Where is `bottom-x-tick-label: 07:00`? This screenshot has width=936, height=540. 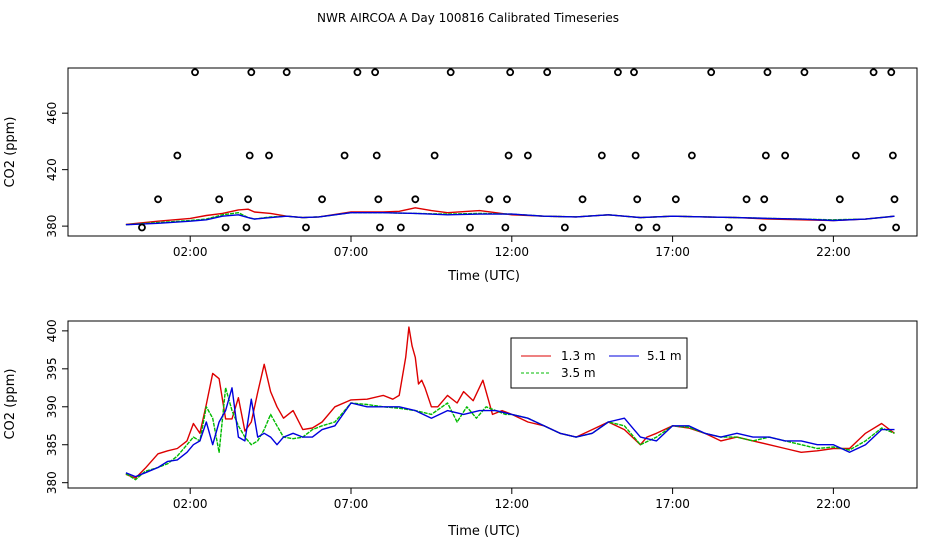
bottom-x-tick-label: 07:00 is located at coordinates (351, 504).